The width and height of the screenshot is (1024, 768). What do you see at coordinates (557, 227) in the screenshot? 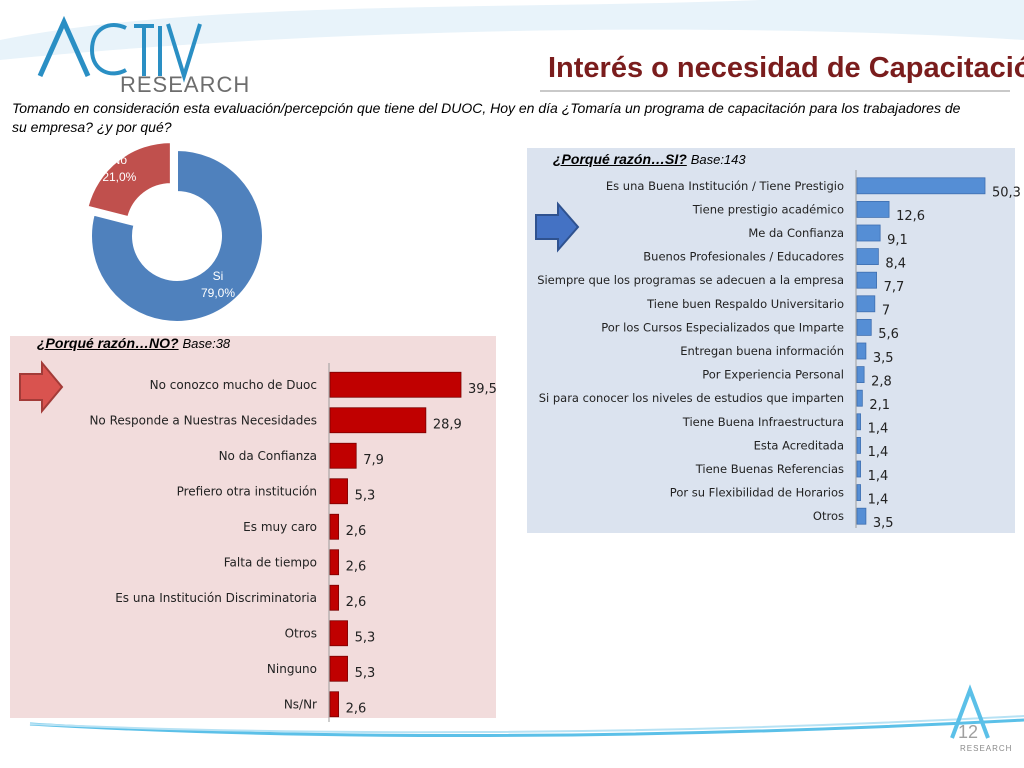
I see `si-arrow-icon` at bounding box center [557, 227].